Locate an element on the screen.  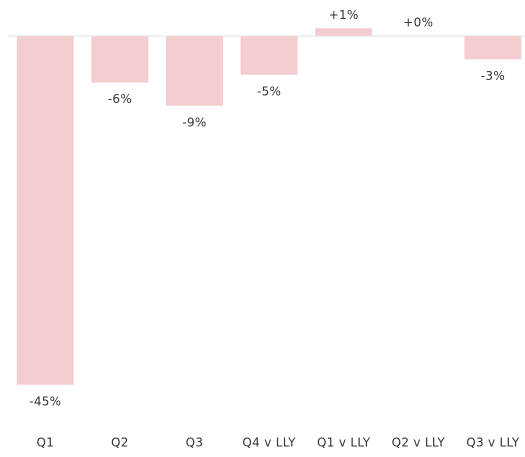
value-label: -5% is located at coordinates (269, 91).